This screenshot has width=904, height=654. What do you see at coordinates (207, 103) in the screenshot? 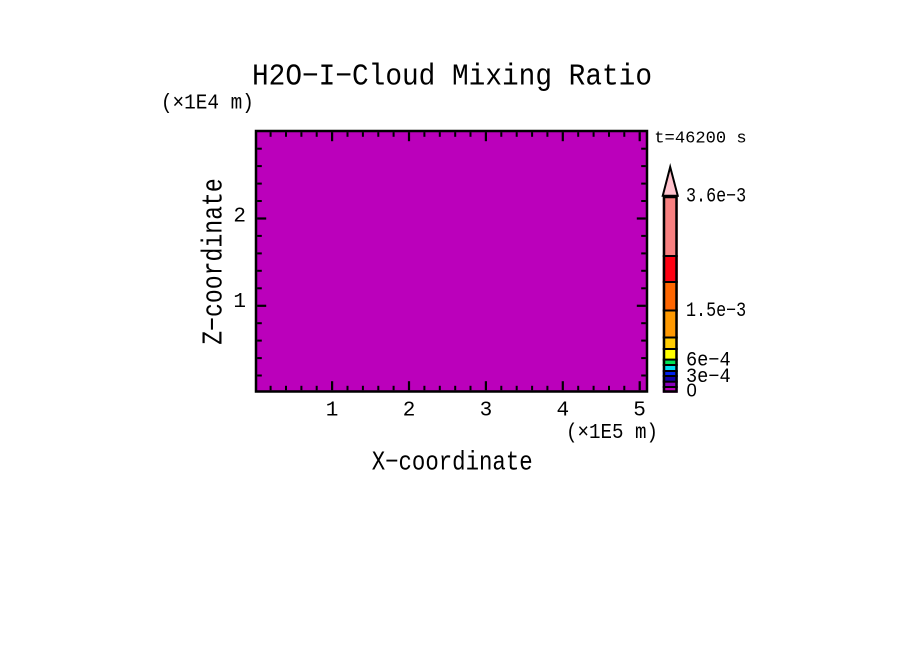
I see `svg-text: (×1E4 m)` at bounding box center [207, 103].